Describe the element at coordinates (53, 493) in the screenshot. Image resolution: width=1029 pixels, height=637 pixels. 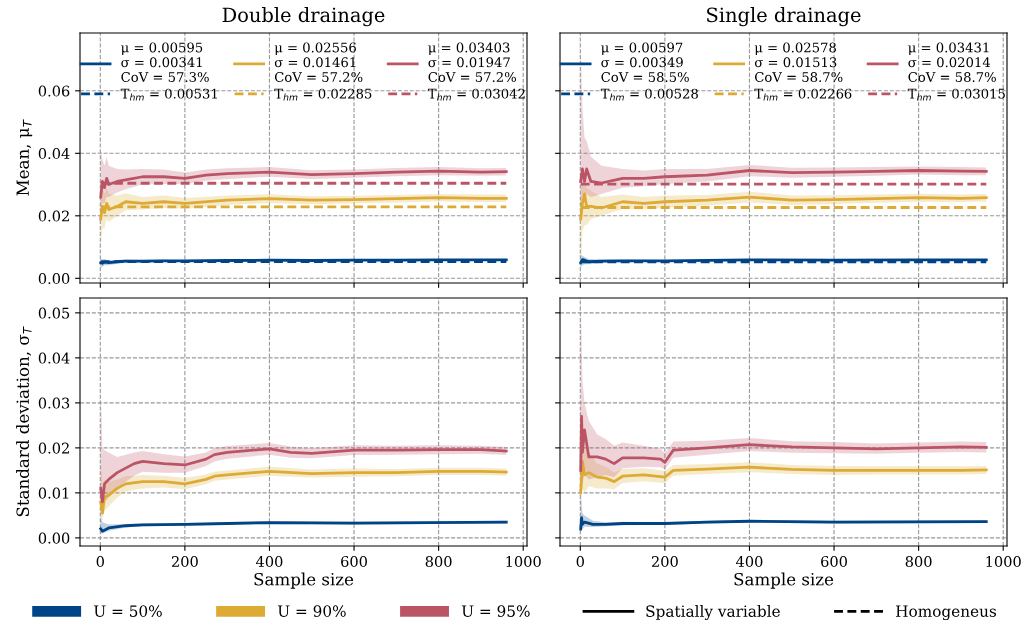
I see `y-tick-label: 0.01` at that location.